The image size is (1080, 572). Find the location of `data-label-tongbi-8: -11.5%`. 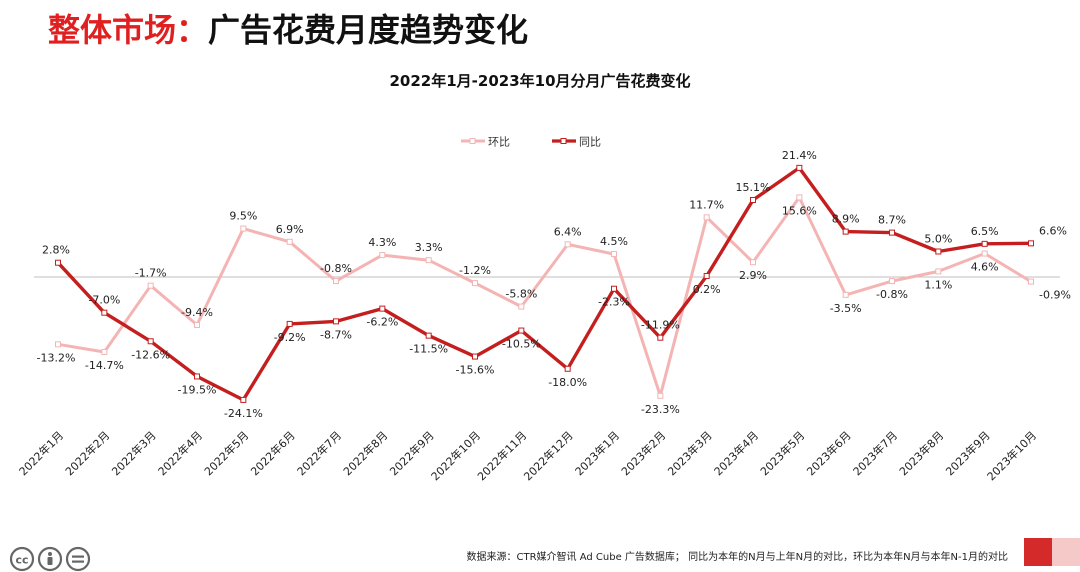

data-label-tongbi-8: -11.5% is located at coordinates (428, 349).